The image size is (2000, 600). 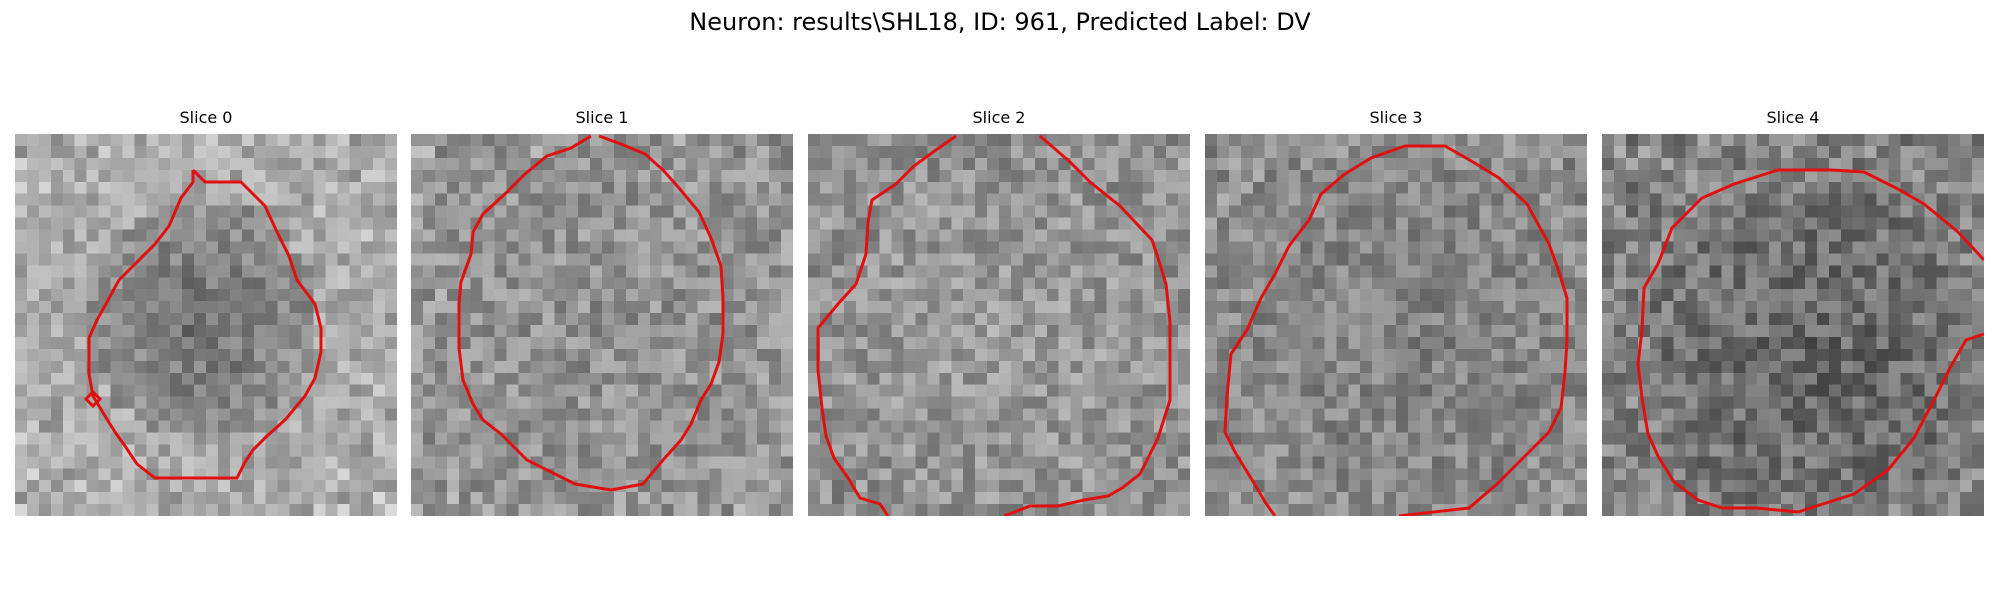 What do you see at coordinates (1396, 117) in the screenshot?
I see `slice-title-3: Slice 3` at bounding box center [1396, 117].